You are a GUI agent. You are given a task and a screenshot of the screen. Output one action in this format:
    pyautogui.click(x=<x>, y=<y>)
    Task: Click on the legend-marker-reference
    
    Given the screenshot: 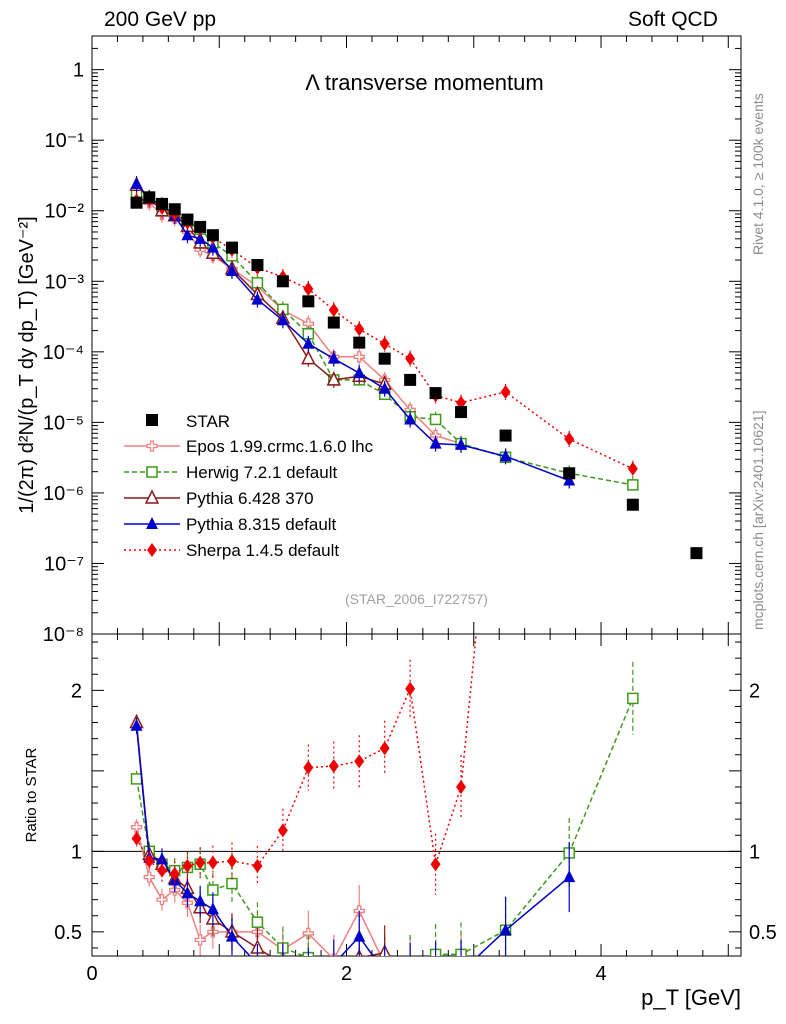 What is the action you would take?
    pyautogui.click(x=152, y=420)
    